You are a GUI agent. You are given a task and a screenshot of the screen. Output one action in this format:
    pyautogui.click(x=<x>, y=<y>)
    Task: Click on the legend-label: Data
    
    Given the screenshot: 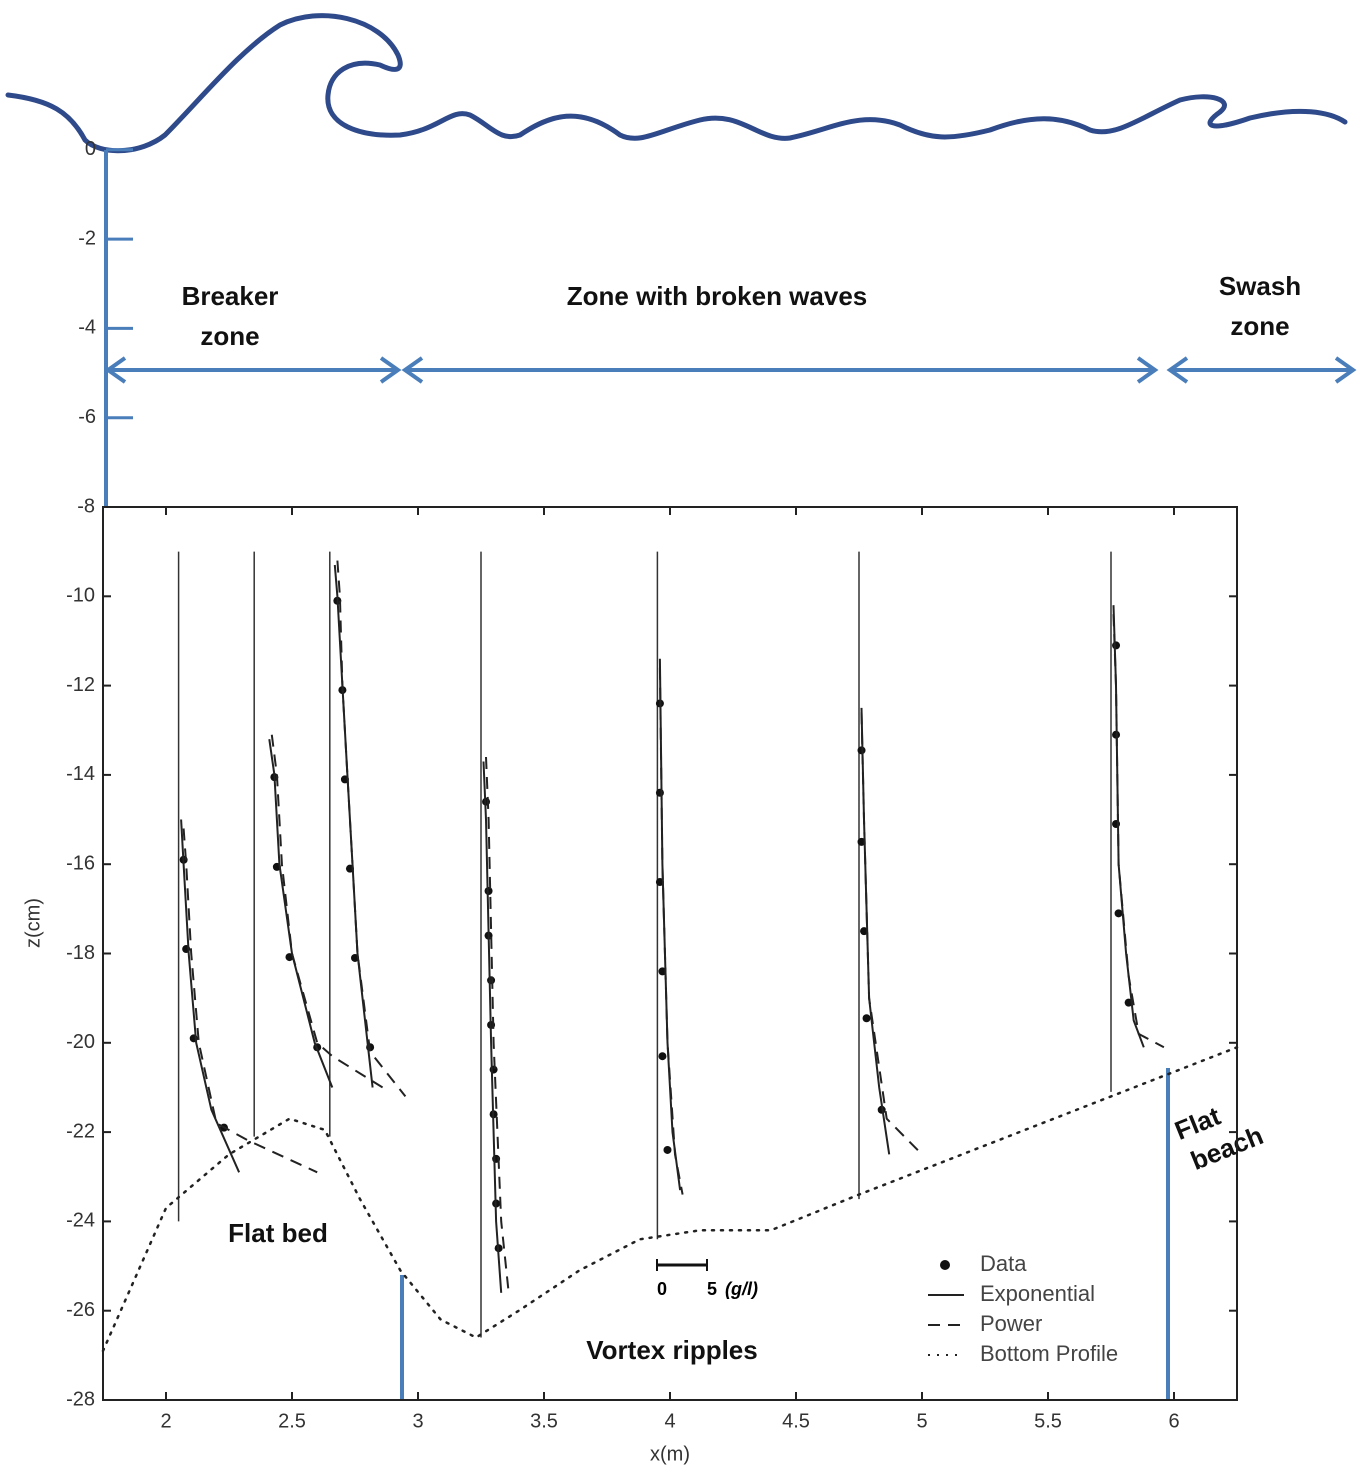 What is the action you would take?
    pyautogui.click(x=1003, y=1263)
    